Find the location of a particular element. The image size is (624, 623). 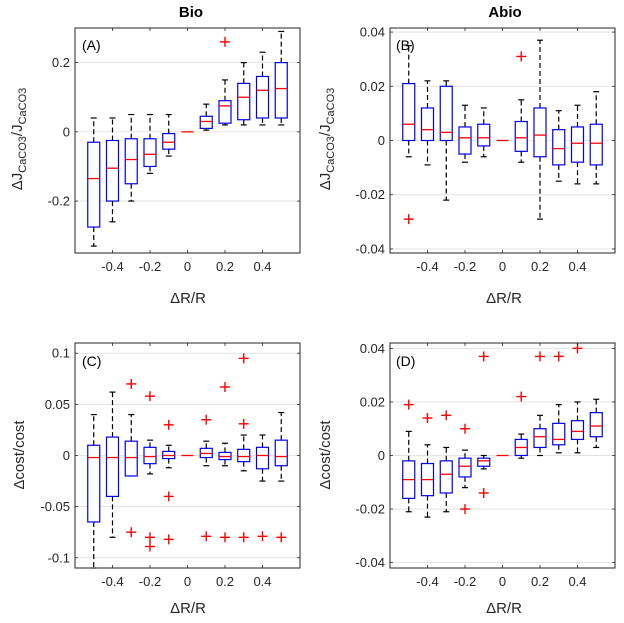

y-tick-label-d: -0.04 is located at coordinates (370, 562).